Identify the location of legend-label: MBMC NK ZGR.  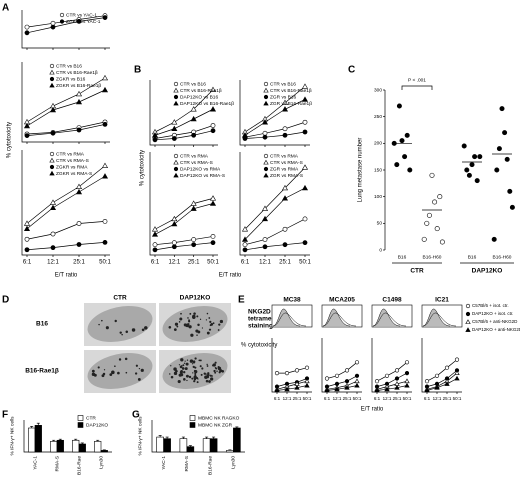
(215, 425).